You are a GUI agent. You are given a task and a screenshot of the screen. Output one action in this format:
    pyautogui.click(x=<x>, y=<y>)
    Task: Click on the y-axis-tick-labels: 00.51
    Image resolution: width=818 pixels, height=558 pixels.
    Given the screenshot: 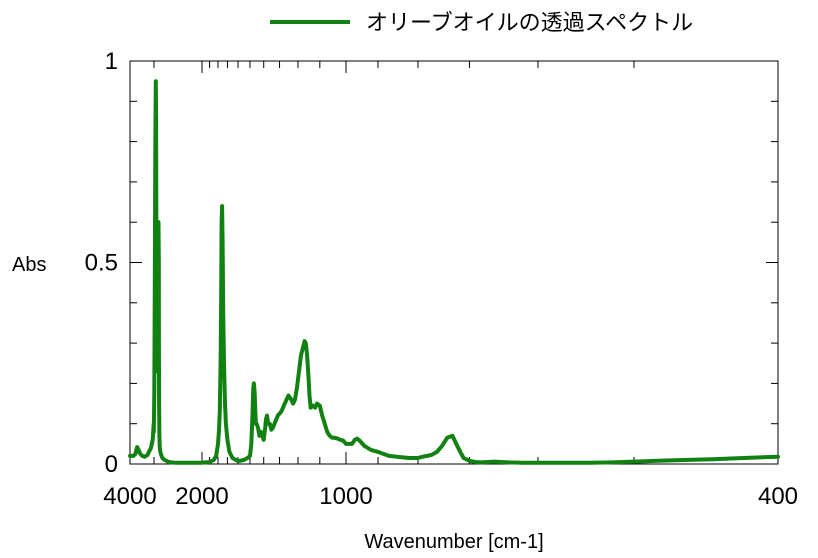 What is the action you would take?
    pyautogui.click(x=101, y=263)
    